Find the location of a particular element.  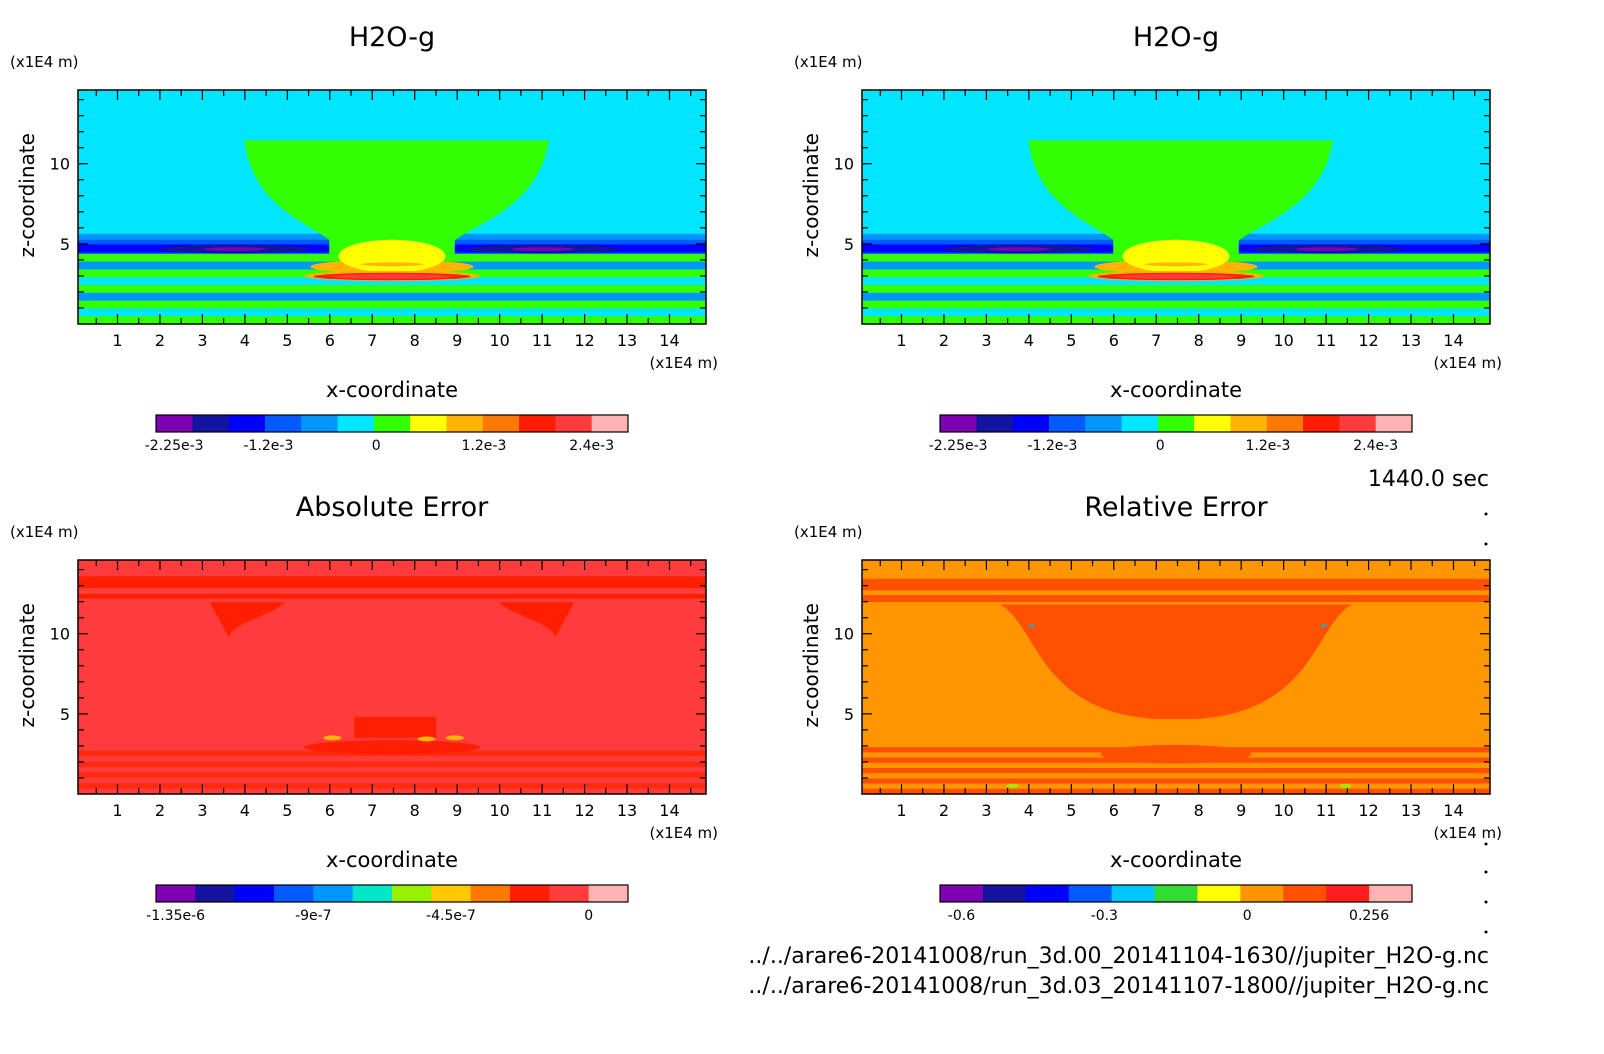

colorbar-tick-label: -9e-7 is located at coordinates (313, 916).